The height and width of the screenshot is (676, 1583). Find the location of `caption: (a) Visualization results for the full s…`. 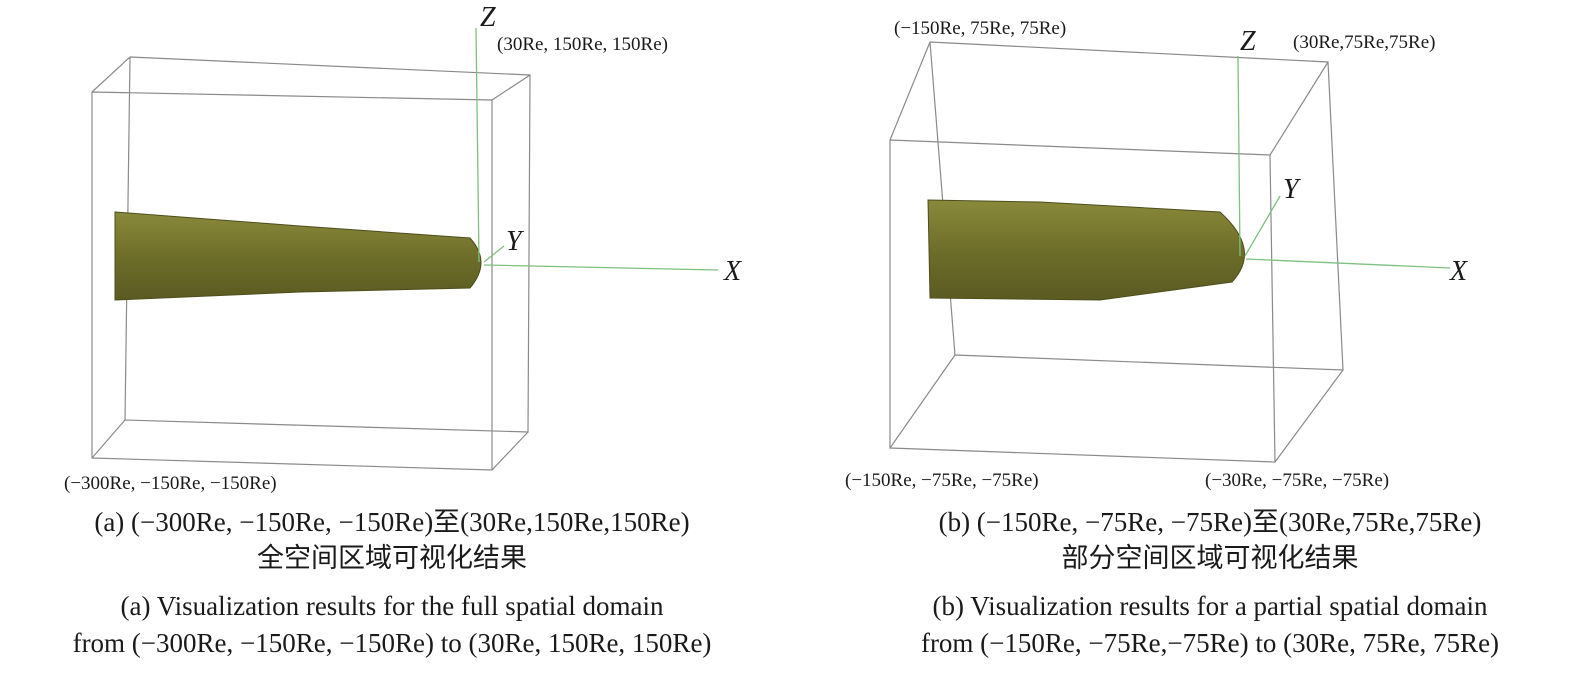

caption: (a) Visualization results for the full s… is located at coordinates (392, 606).